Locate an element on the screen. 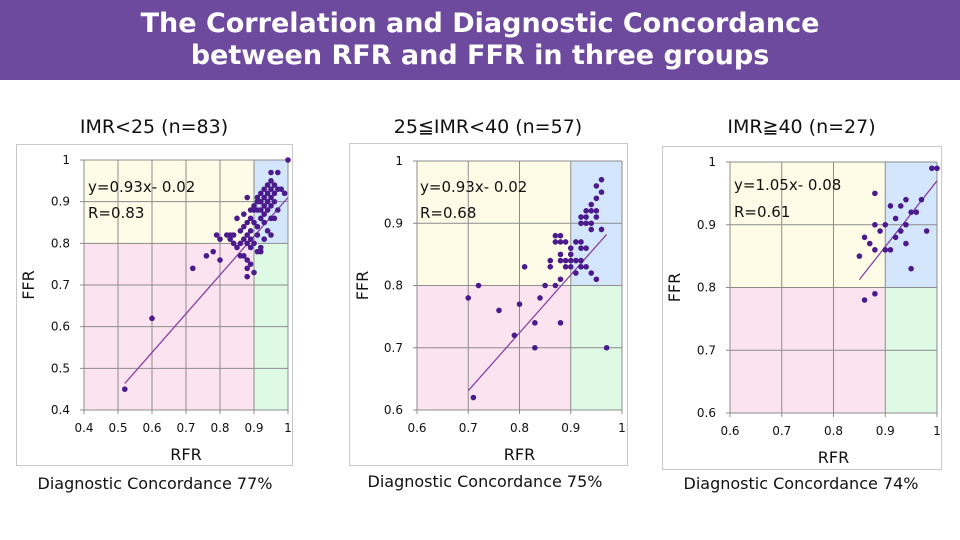 The height and width of the screenshot is (540, 960). correlation-coefficient: R=0.83 is located at coordinates (116, 213).